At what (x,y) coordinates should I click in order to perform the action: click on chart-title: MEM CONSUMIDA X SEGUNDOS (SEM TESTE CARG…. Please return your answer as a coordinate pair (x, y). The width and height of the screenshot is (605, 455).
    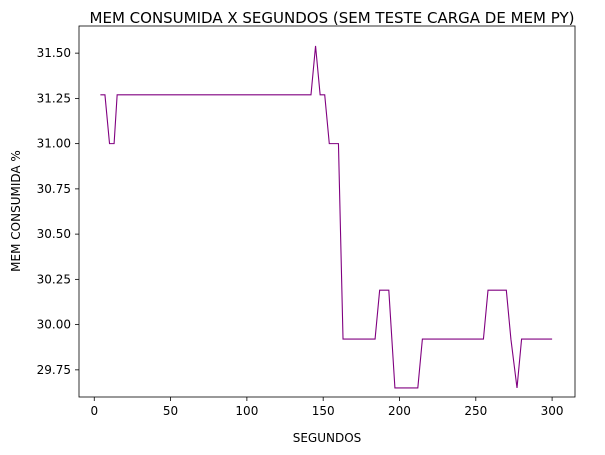
    Looking at the image, I should click on (332, 18).